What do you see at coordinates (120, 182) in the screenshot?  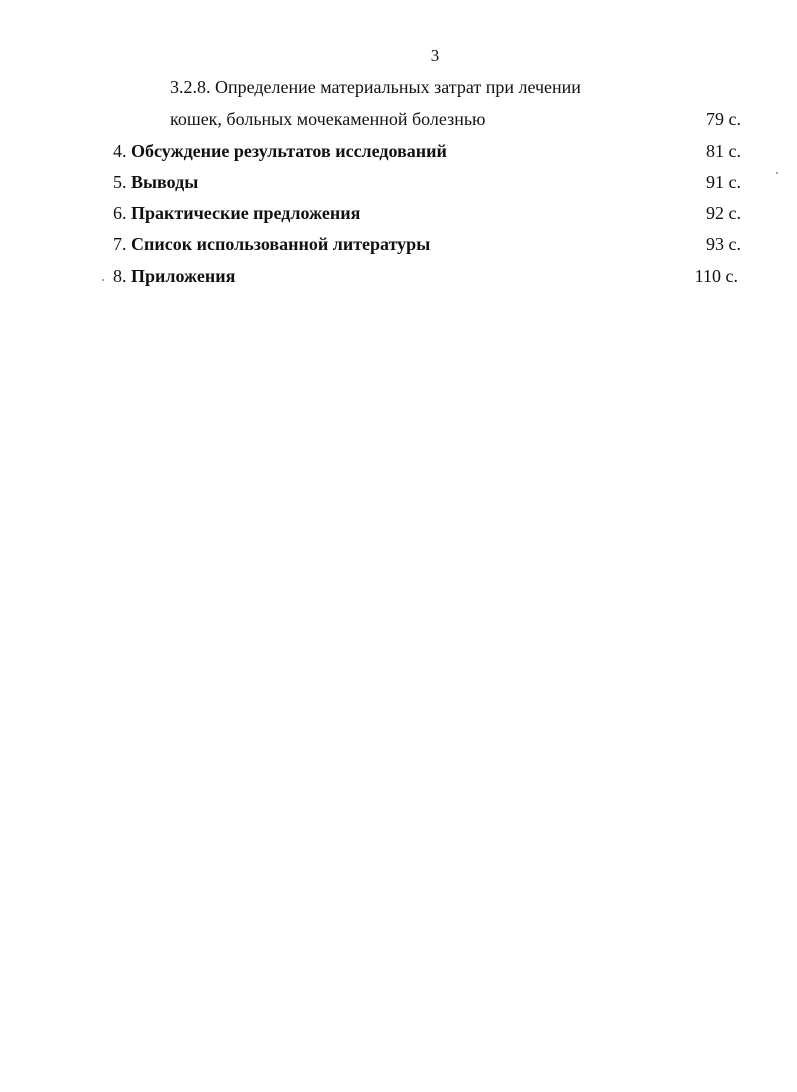 I see `toc-entry-number: 5.` at bounding box center [120, 182].